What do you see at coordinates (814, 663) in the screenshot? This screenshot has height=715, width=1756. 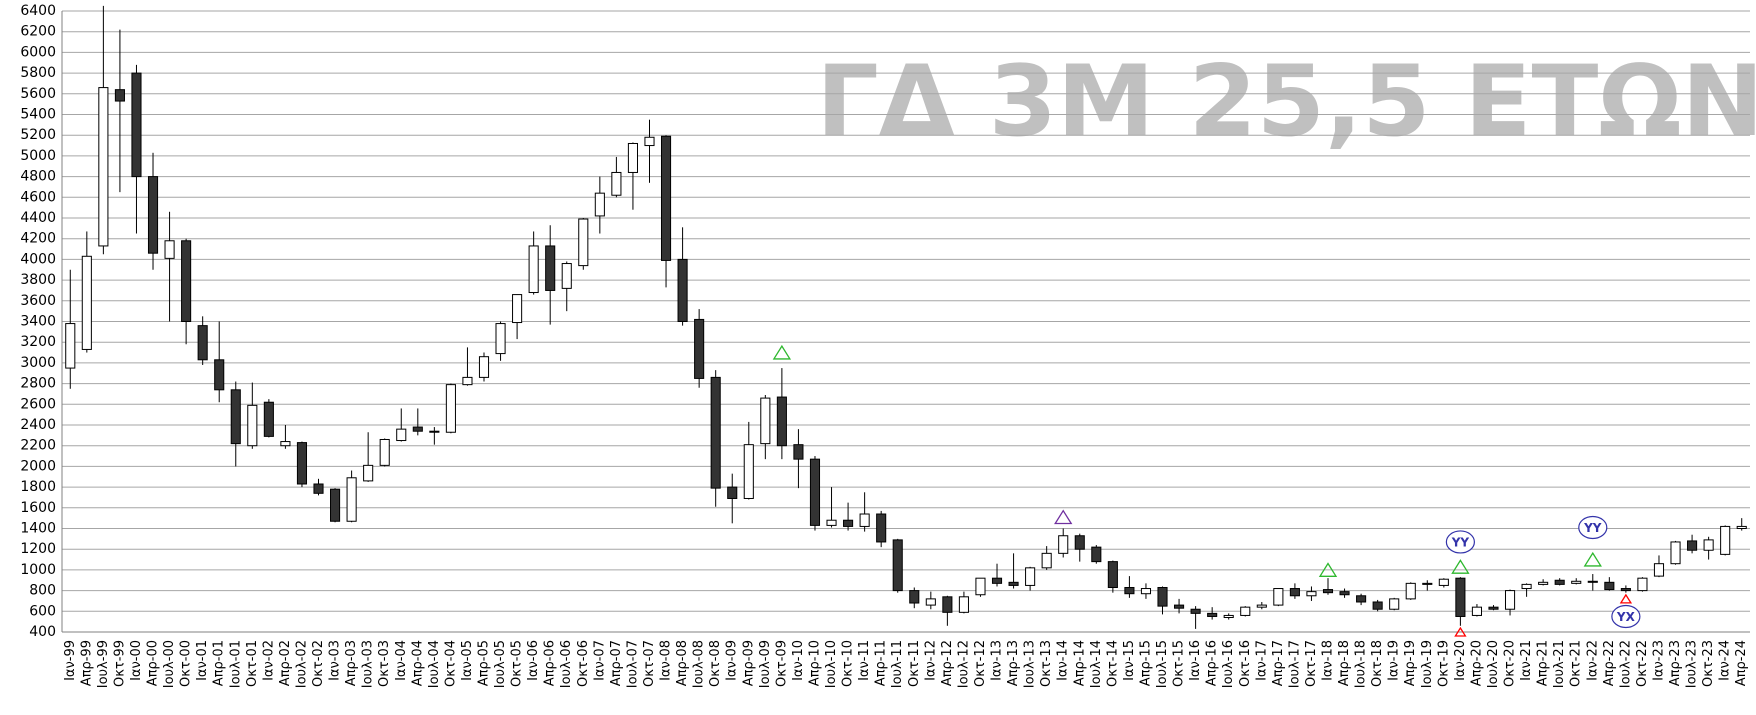 I see `x-tick-label: Απρ-10` at bounding box center [814, 663].